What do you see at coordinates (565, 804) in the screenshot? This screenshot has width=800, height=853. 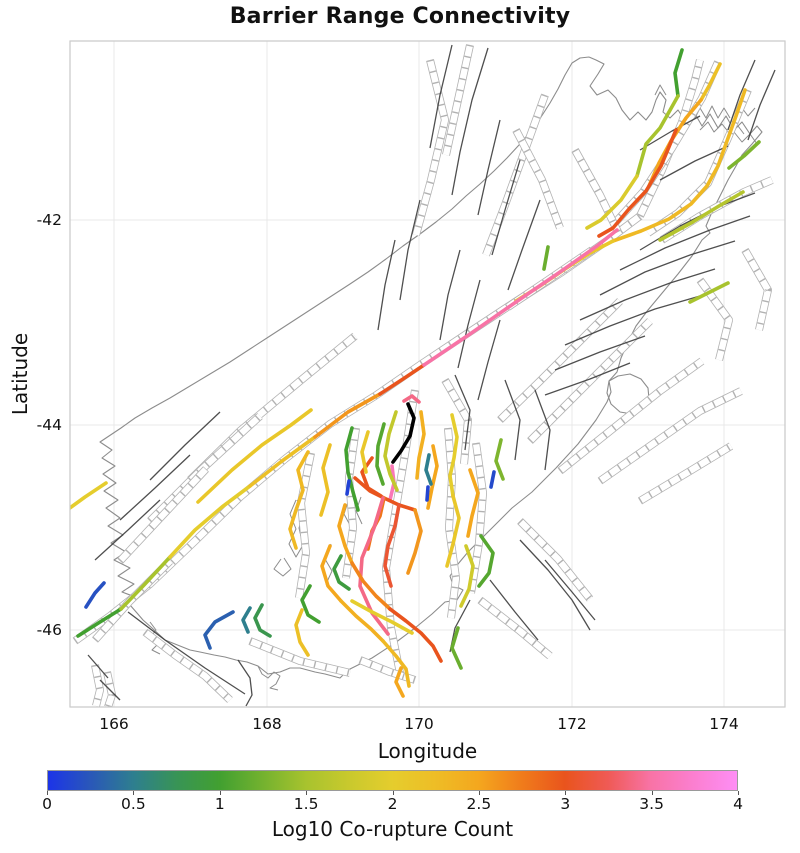 I see `colorbar-tick-label: 3` at bounding box center [565, 804].